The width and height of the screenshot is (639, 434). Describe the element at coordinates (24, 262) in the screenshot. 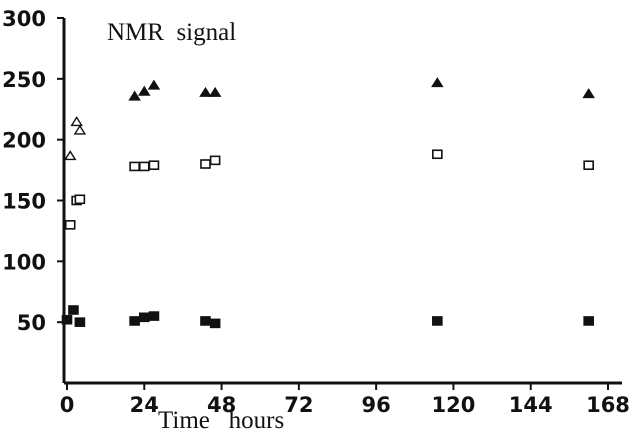

I see `y-tick-label: 100` at that location.